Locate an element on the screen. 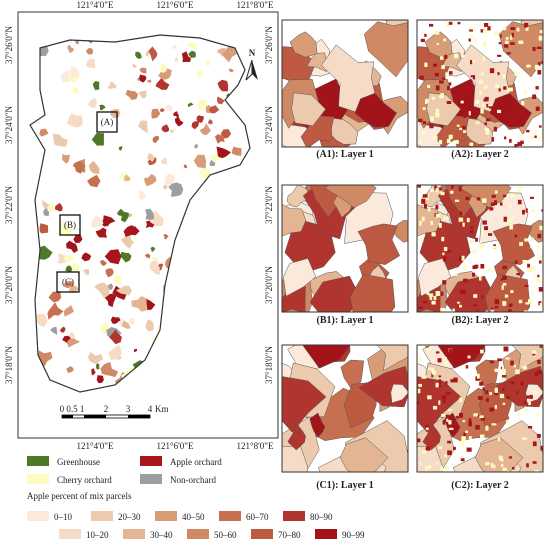 This screenshot has height=552, width=550. lat-label: 37°22'0"N is located at coordinates (269, 205).